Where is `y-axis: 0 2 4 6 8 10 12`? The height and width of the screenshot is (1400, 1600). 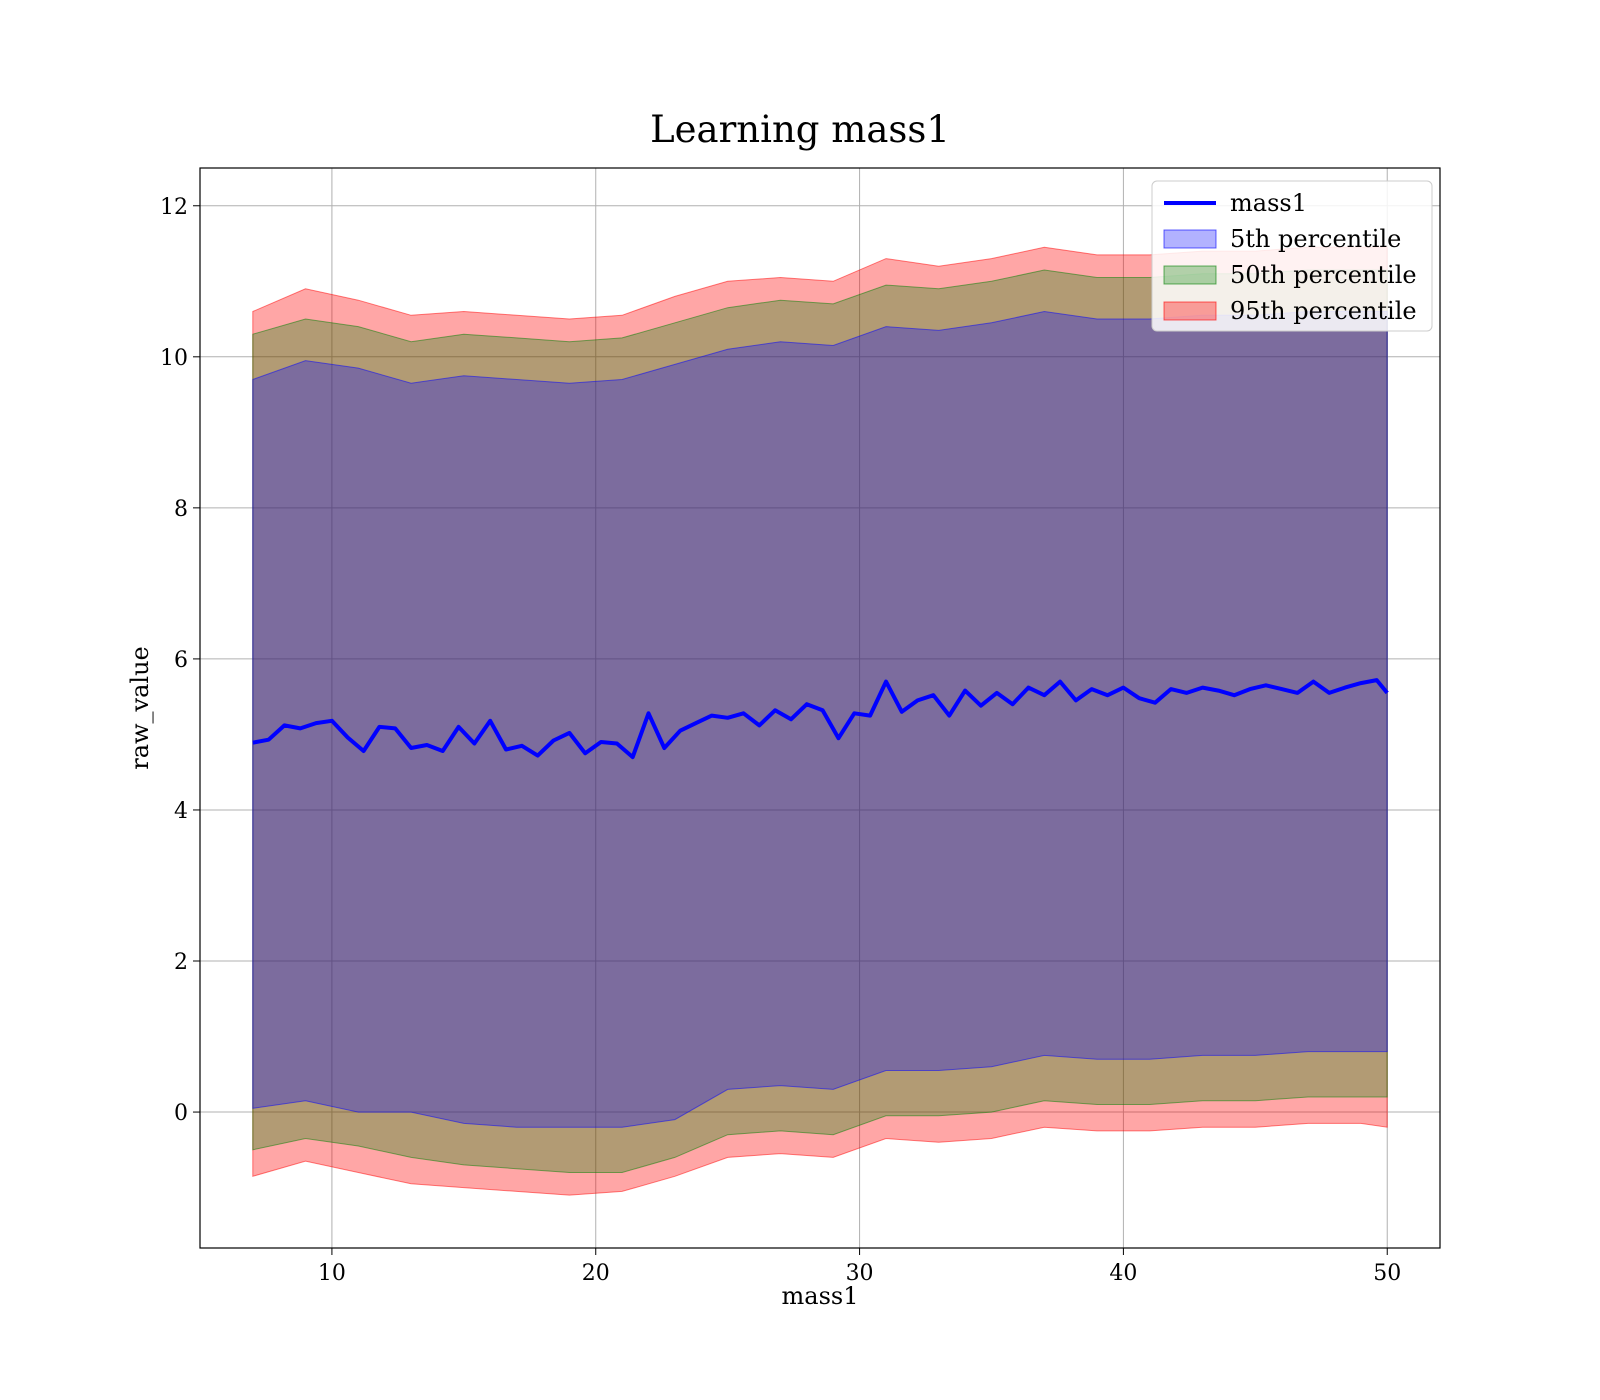 y-axis: 0 2 4 6 8 10 12 is located at coordinates (180, 660).